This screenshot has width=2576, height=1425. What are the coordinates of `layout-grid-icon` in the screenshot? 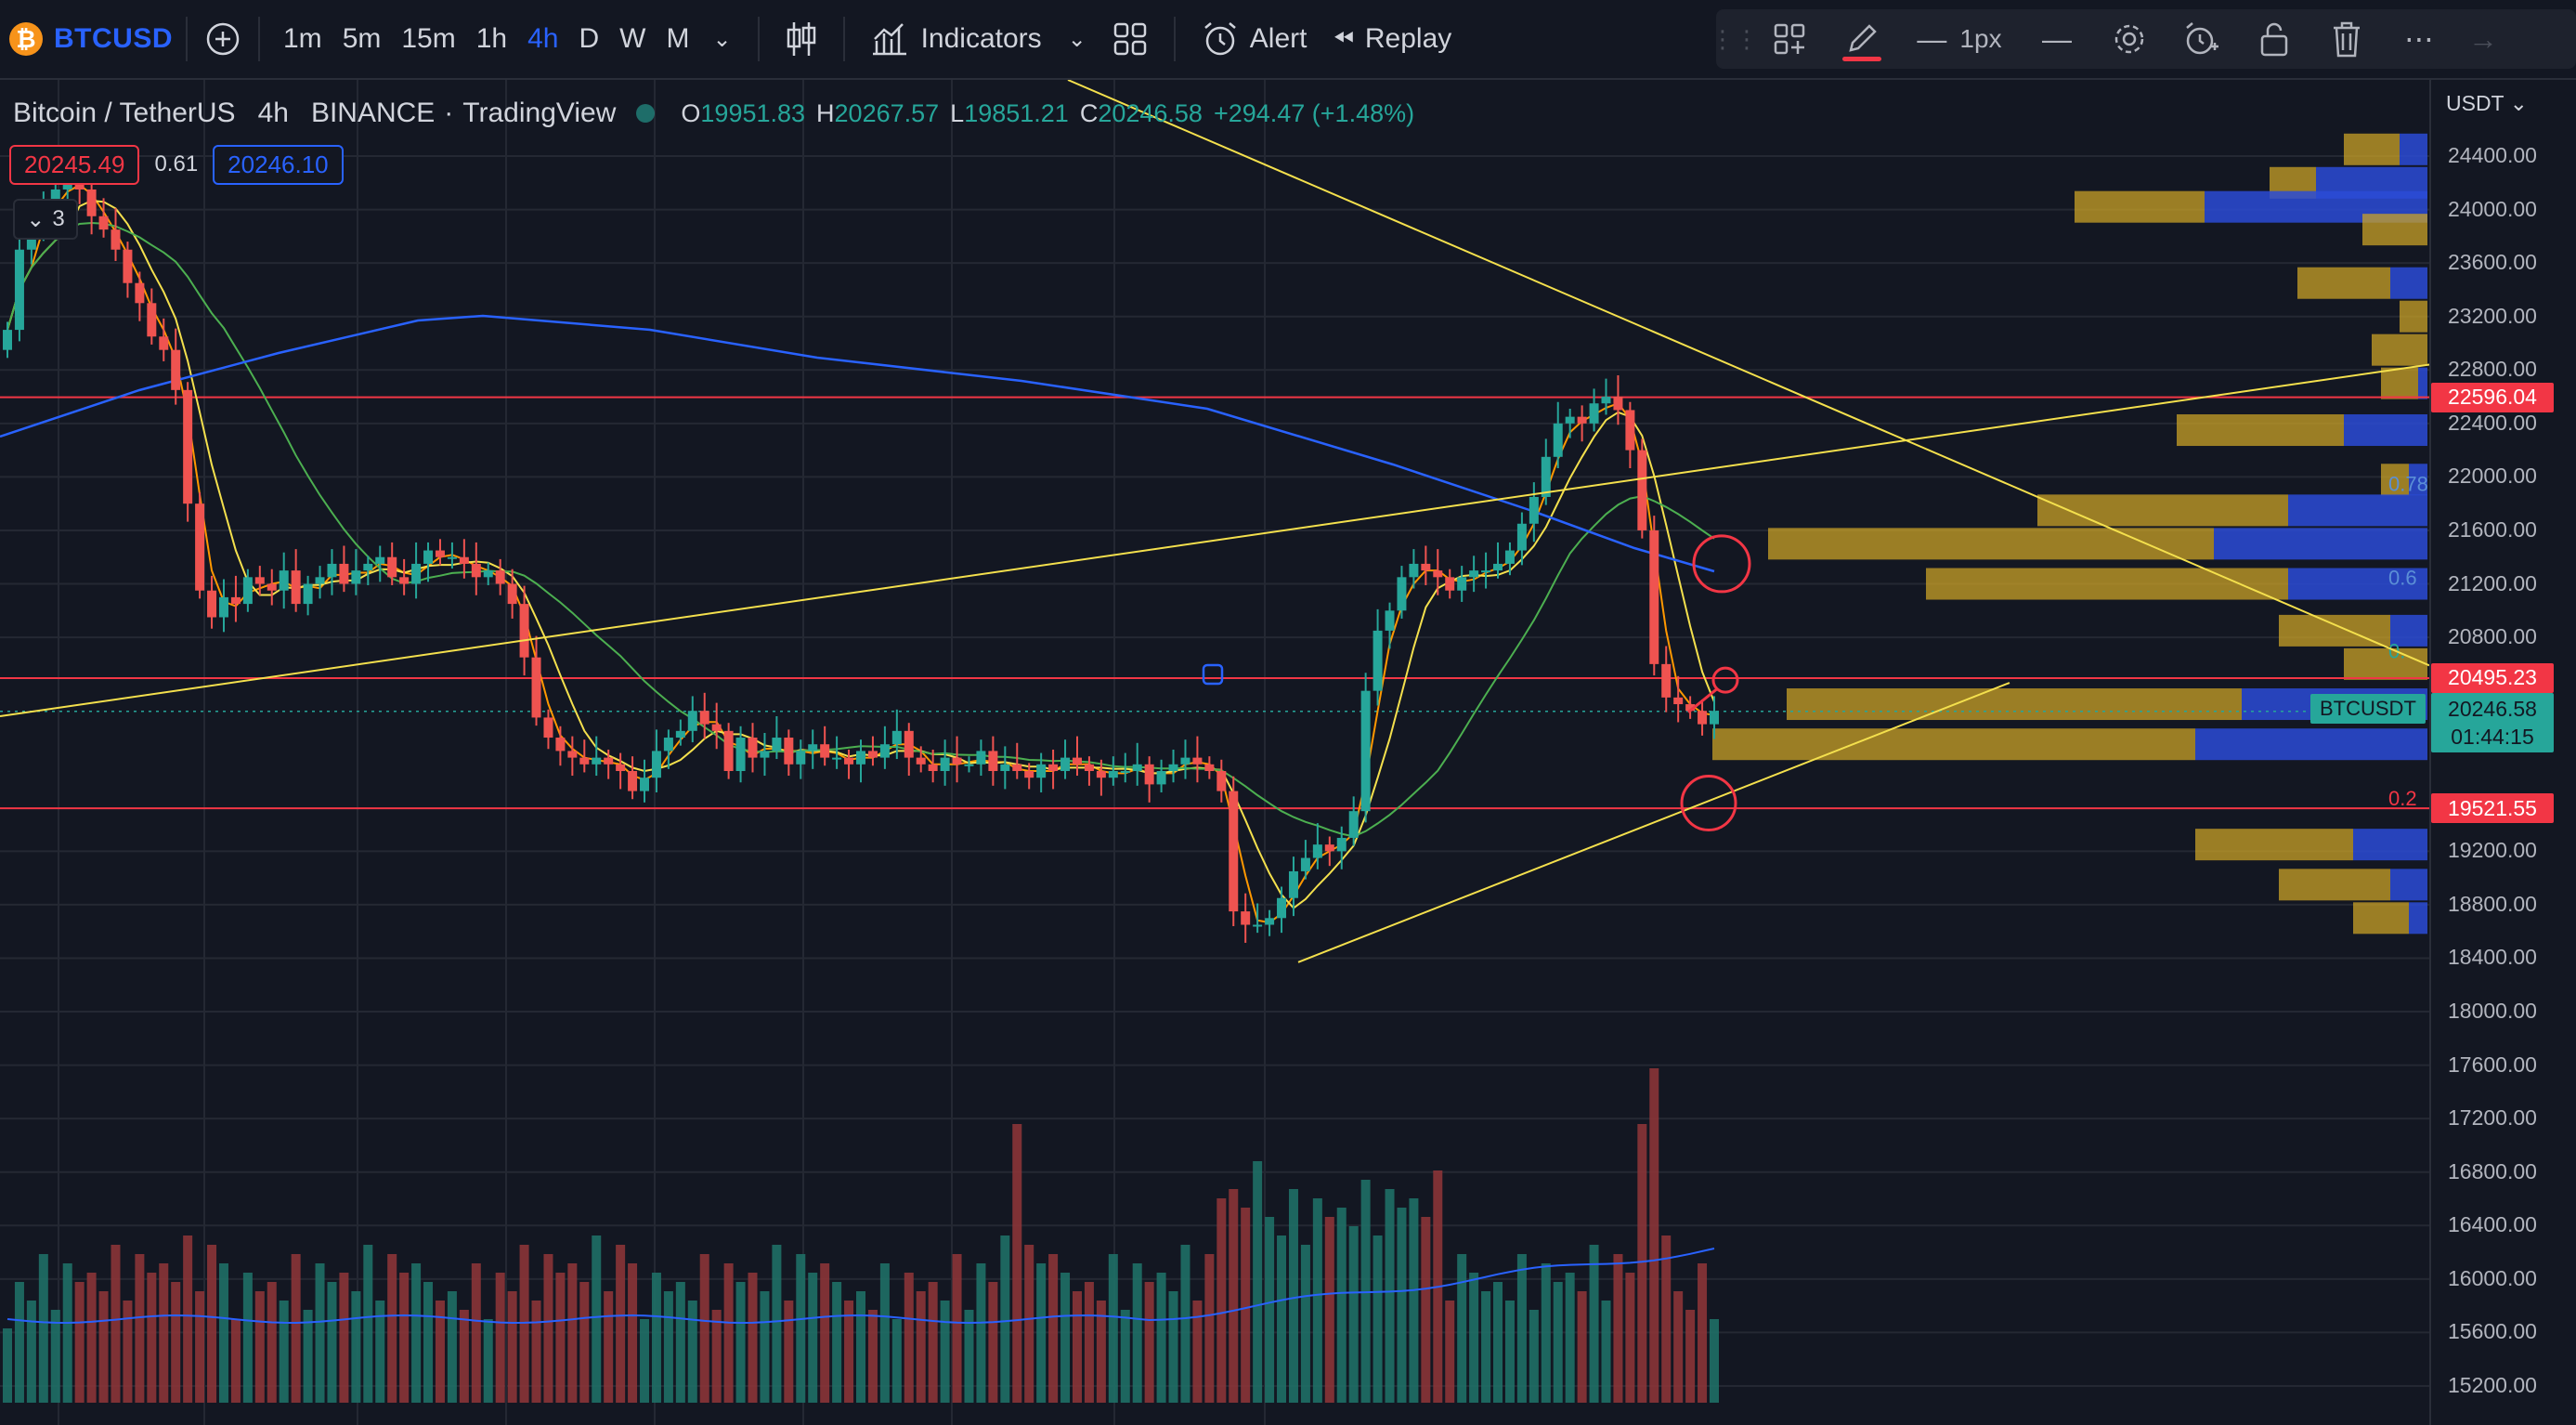 It's located at (1130, 39).